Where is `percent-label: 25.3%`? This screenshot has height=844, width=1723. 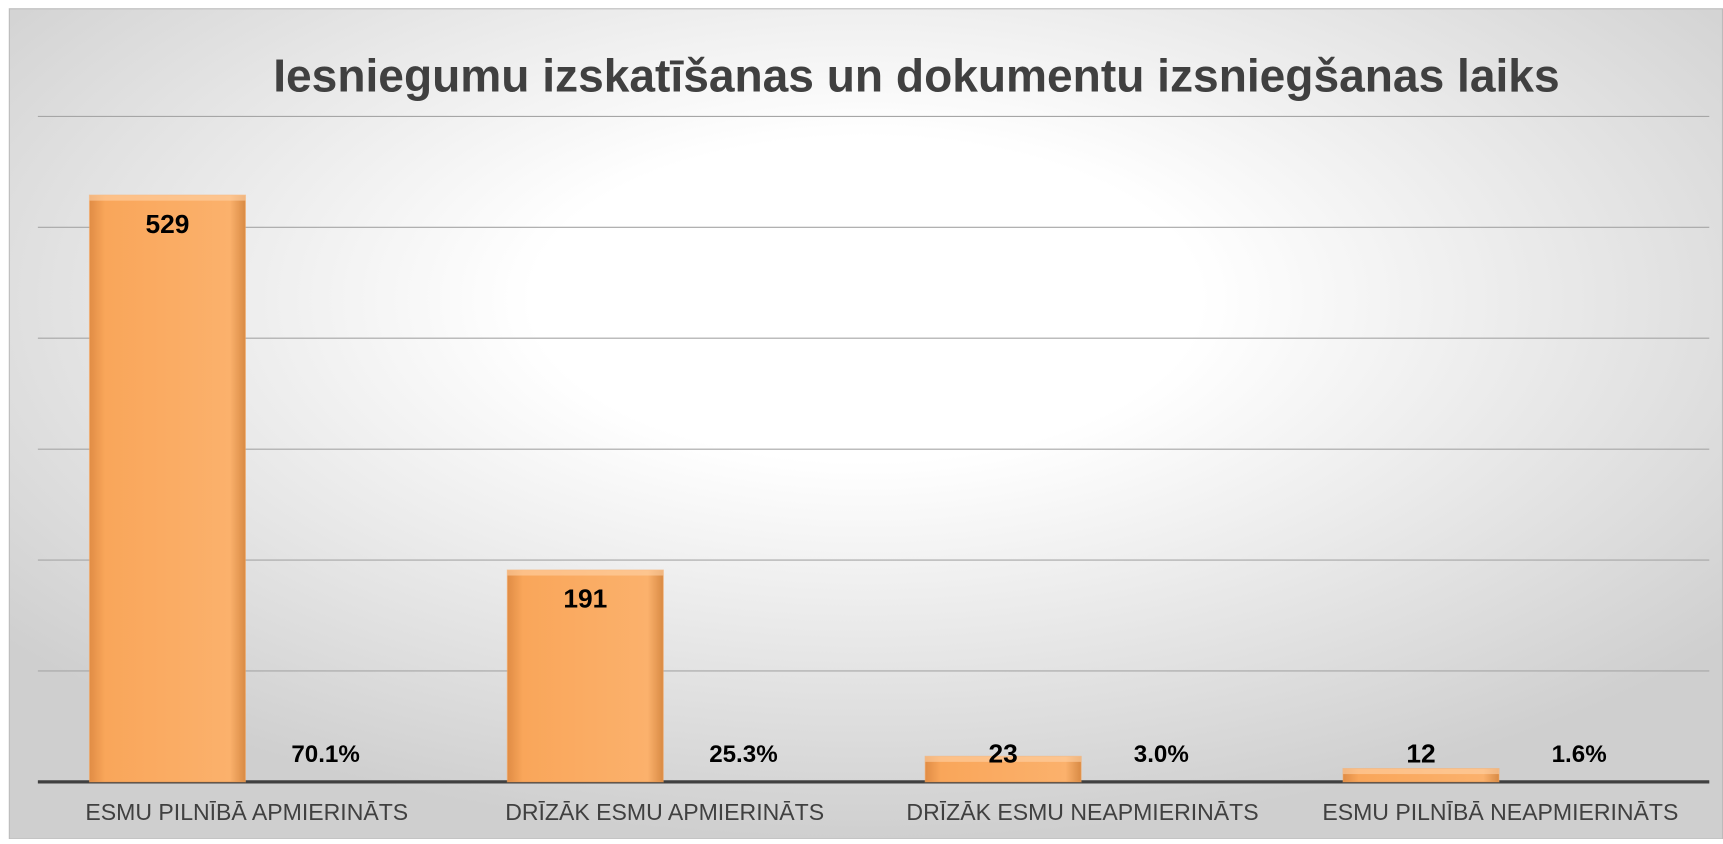 percent-label: 25.3% is located at coordinates (743, 754).